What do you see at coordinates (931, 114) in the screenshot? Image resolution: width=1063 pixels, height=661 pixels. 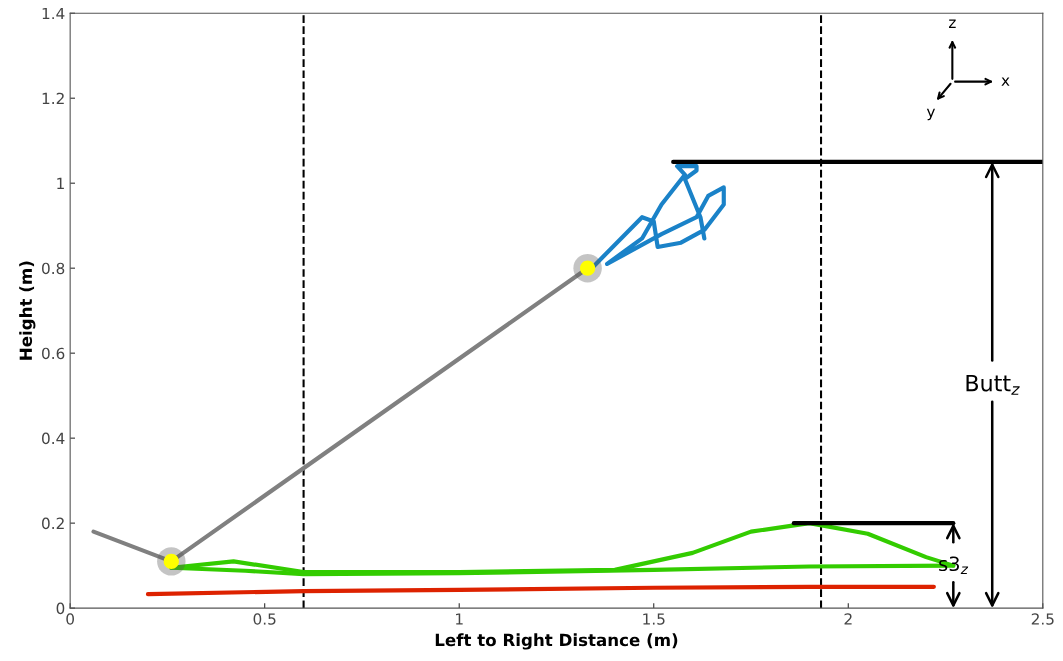 I see `annotation: y` at bounding box center [931, 114].